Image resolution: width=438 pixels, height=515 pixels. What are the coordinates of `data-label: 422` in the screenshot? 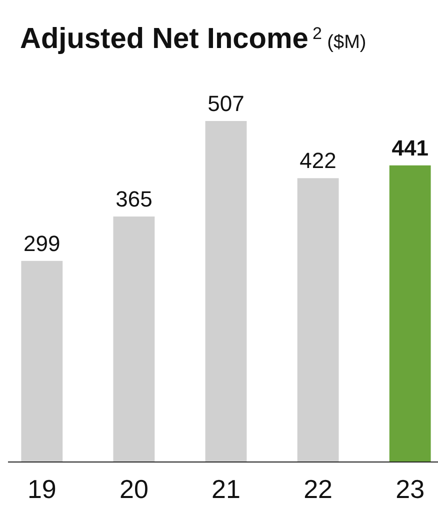 It's located at (318, 161).